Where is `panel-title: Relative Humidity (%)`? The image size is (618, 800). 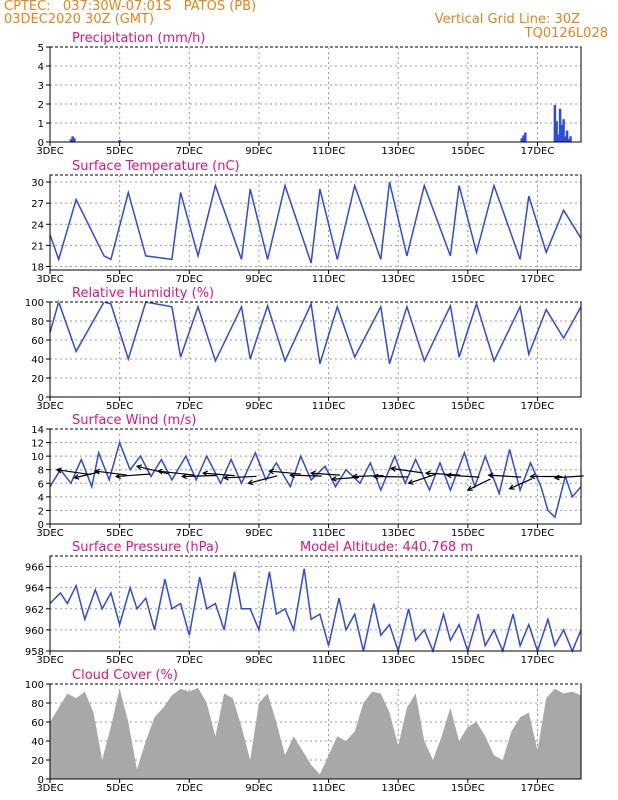 panel-title: Relative Humidity (%) is located at coordinates (143, 293).